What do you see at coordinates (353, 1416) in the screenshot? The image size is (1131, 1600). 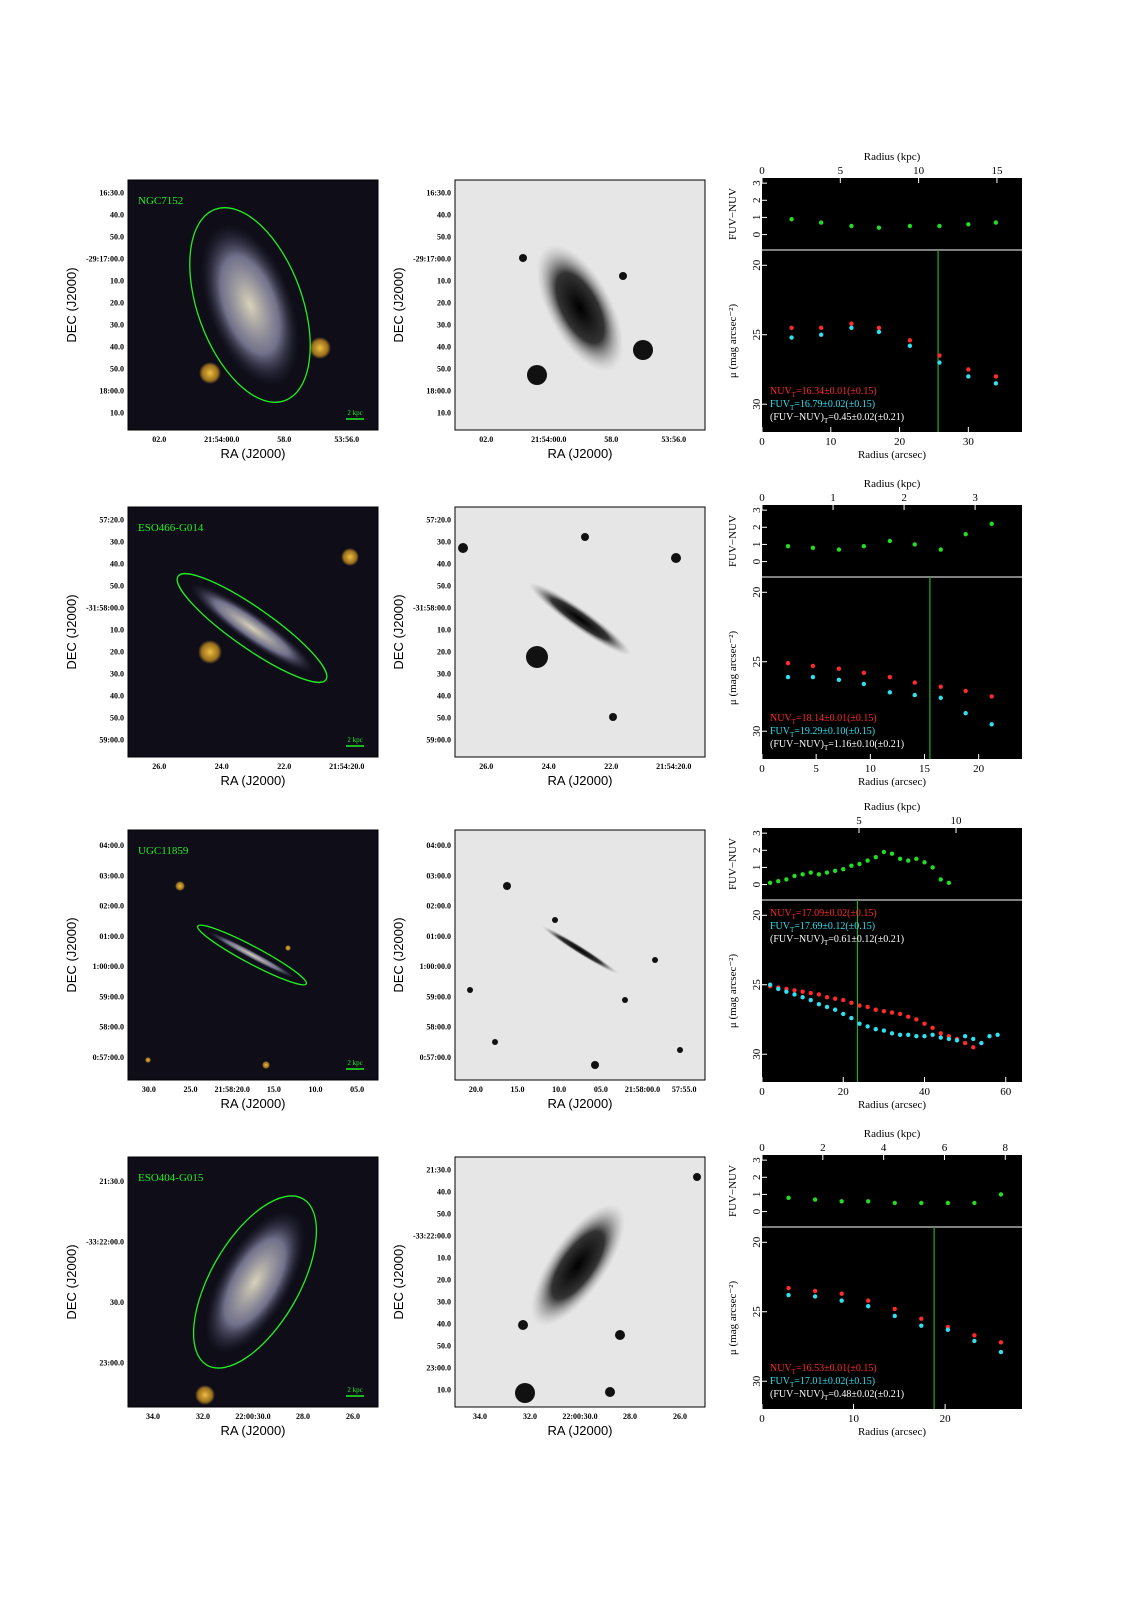 I see `ra-tick-label: 26.0` at bounding box center [353, 1416].